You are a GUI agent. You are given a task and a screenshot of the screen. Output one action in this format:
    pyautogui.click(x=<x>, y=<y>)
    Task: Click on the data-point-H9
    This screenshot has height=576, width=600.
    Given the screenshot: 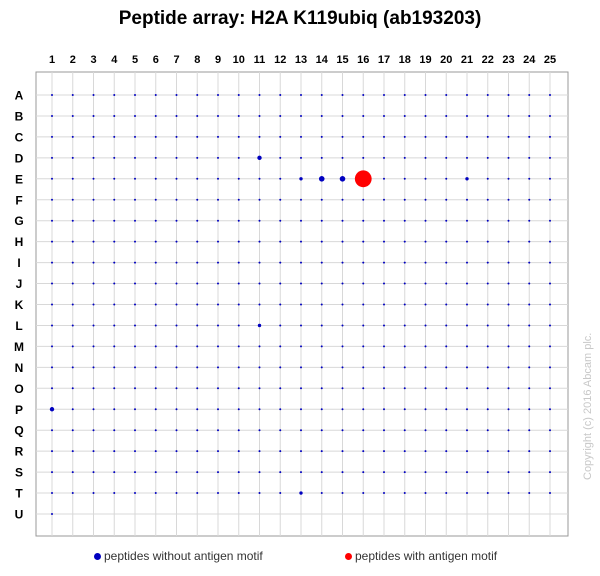 What is the action you would take?
    pyautogui.click(x=218, y=241)
    